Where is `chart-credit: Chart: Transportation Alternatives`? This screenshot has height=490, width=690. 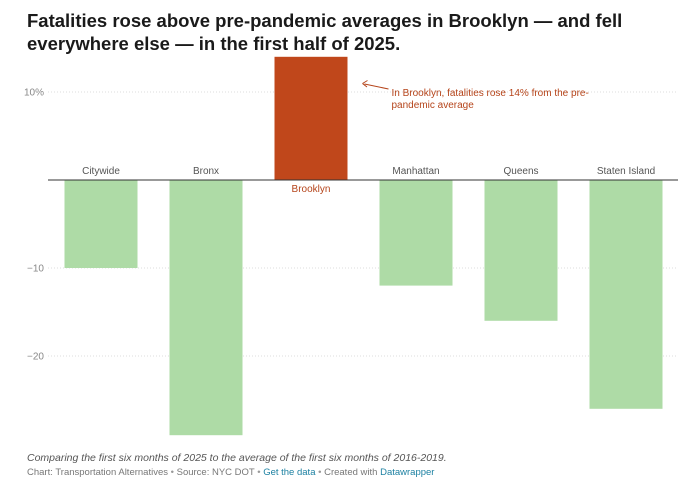
chart-credit: Chart: Transportation Alternatives is located at coordinates (97, 472).